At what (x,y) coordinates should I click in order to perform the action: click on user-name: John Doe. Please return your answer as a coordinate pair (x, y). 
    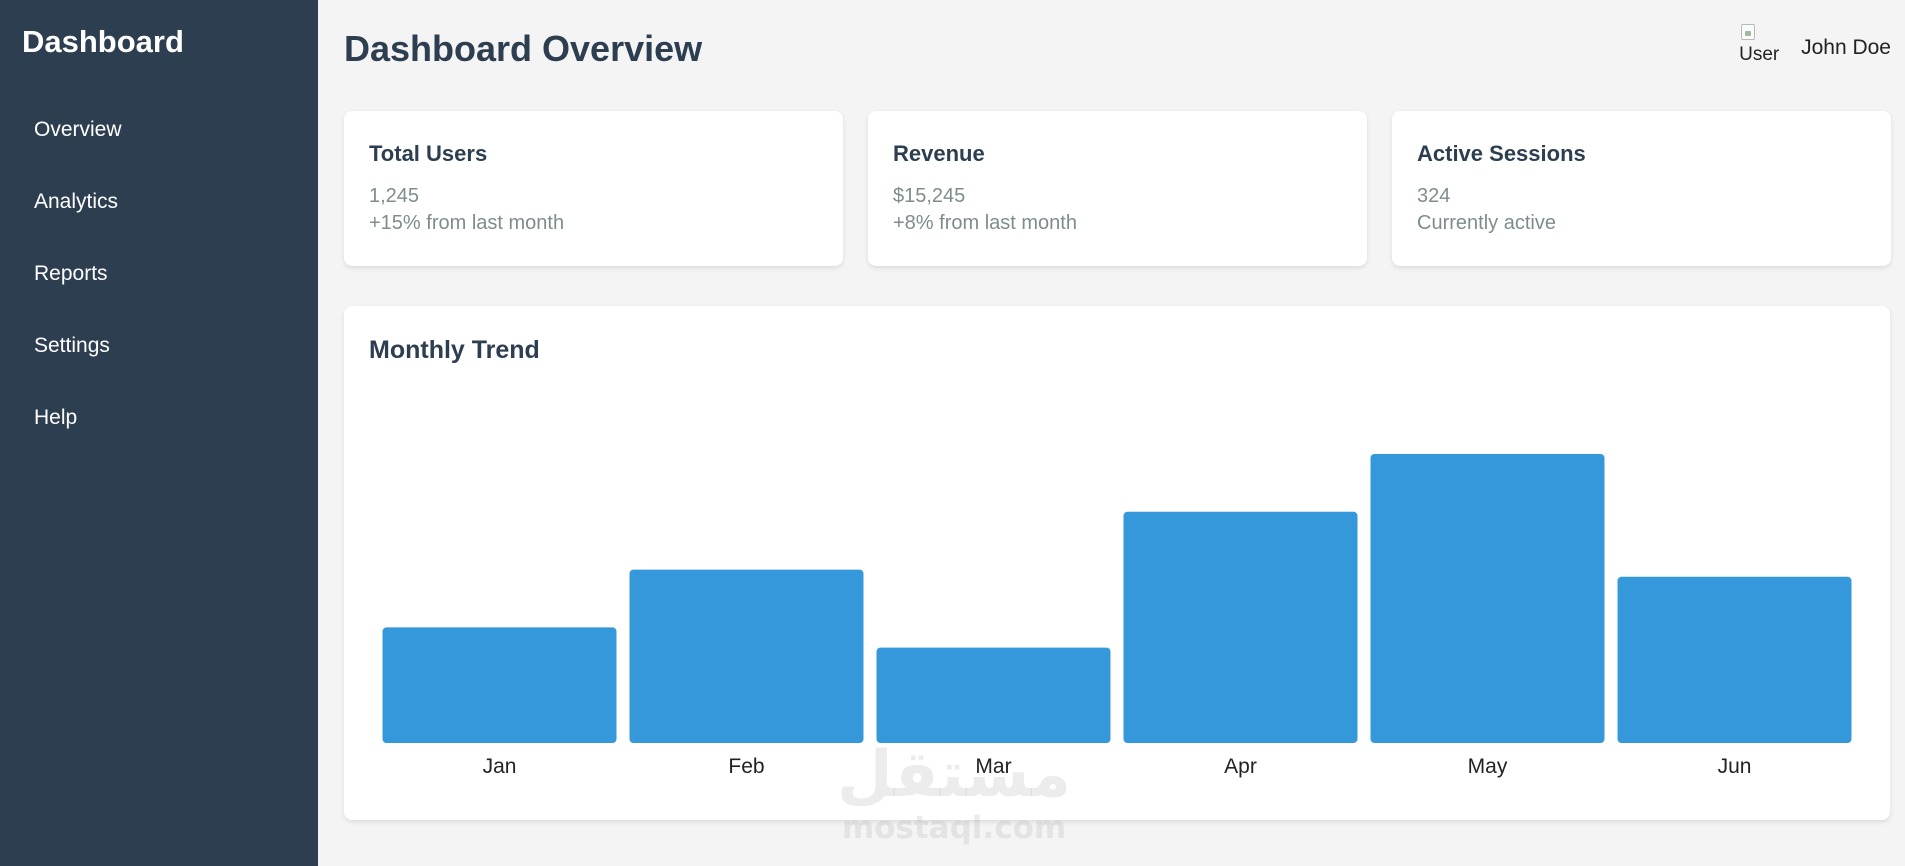
    Looking at the image, I should click on (1846, 47).